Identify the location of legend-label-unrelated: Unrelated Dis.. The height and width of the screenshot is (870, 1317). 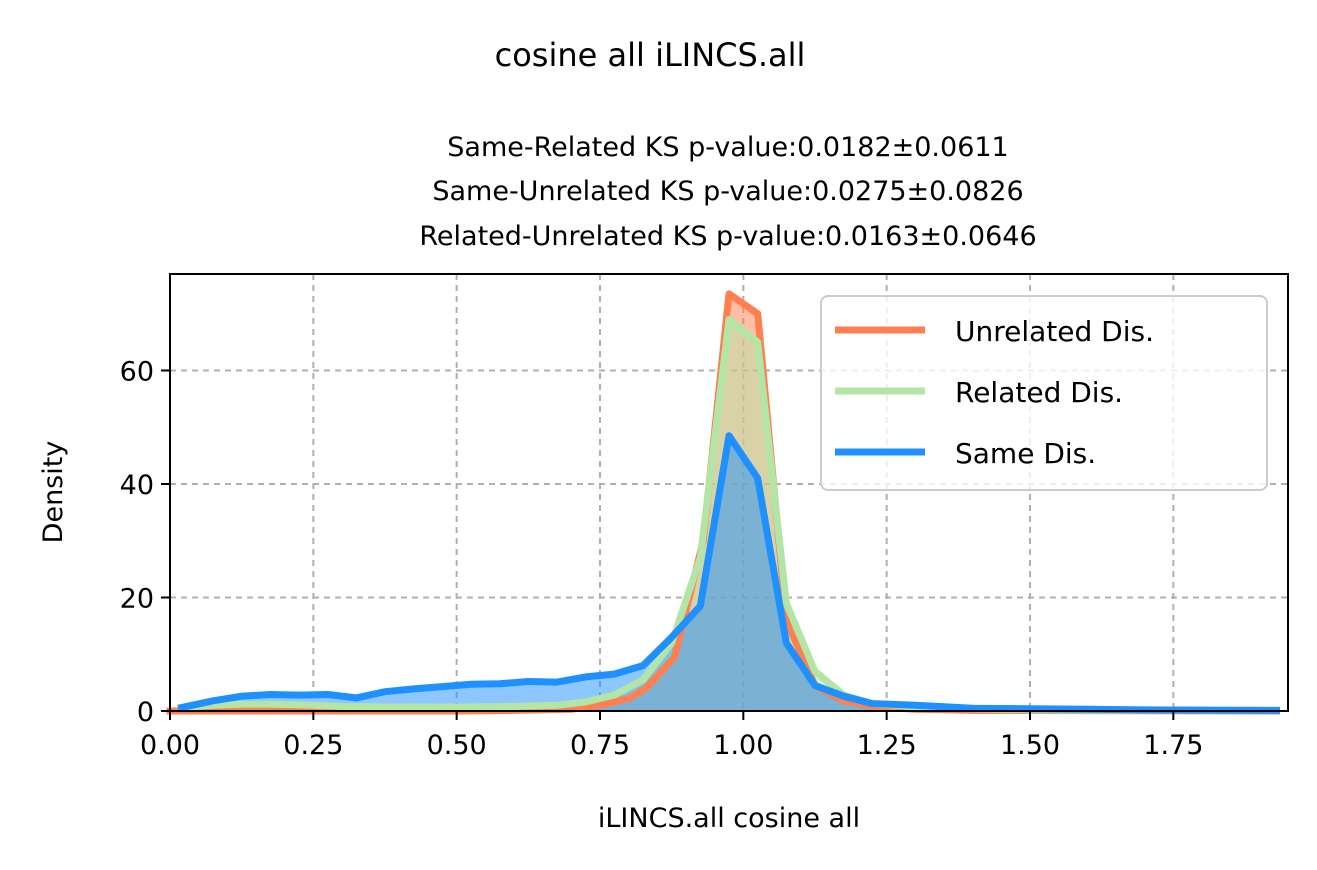
(1054, 331).